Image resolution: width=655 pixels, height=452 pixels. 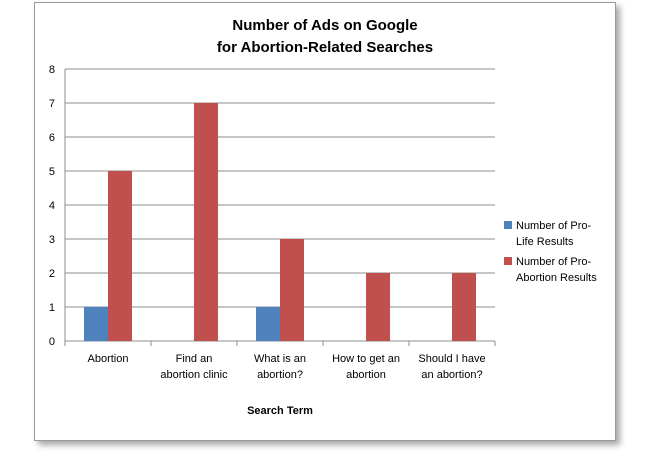 I want to click on x-axis-title: Search Term, so click(x=280, y=411).